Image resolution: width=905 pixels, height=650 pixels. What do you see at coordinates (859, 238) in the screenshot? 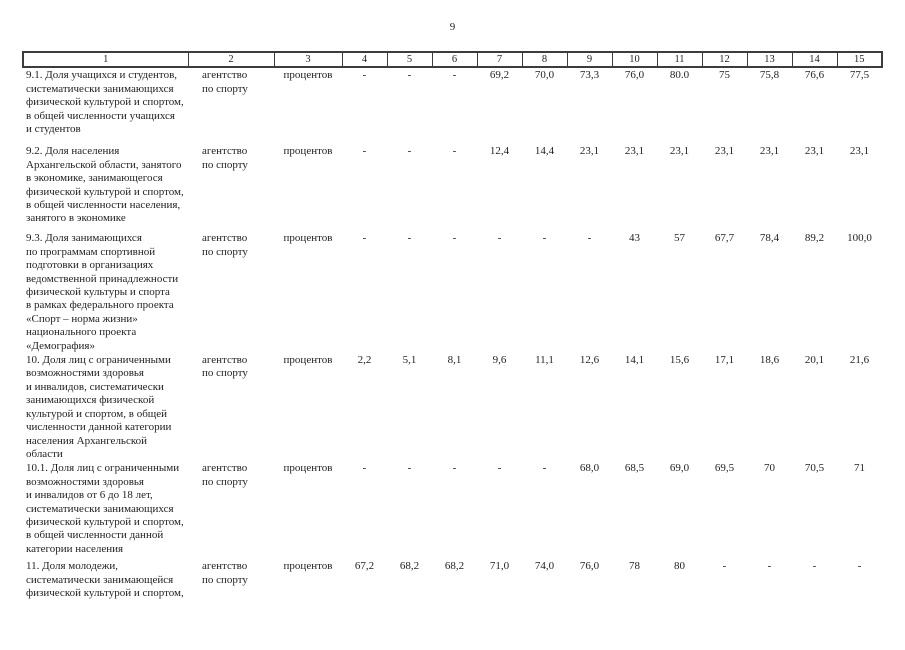
I see `value-cell: 100,0` at bounding box center [859, 238].